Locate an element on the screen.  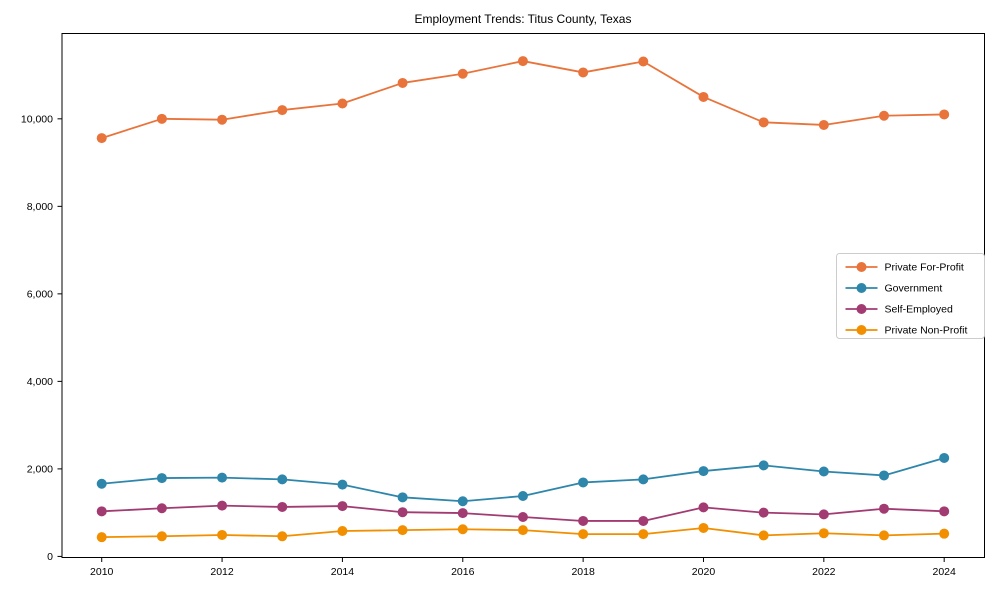
y-tick-label: 10,000 is located at coordinates (37, 120).